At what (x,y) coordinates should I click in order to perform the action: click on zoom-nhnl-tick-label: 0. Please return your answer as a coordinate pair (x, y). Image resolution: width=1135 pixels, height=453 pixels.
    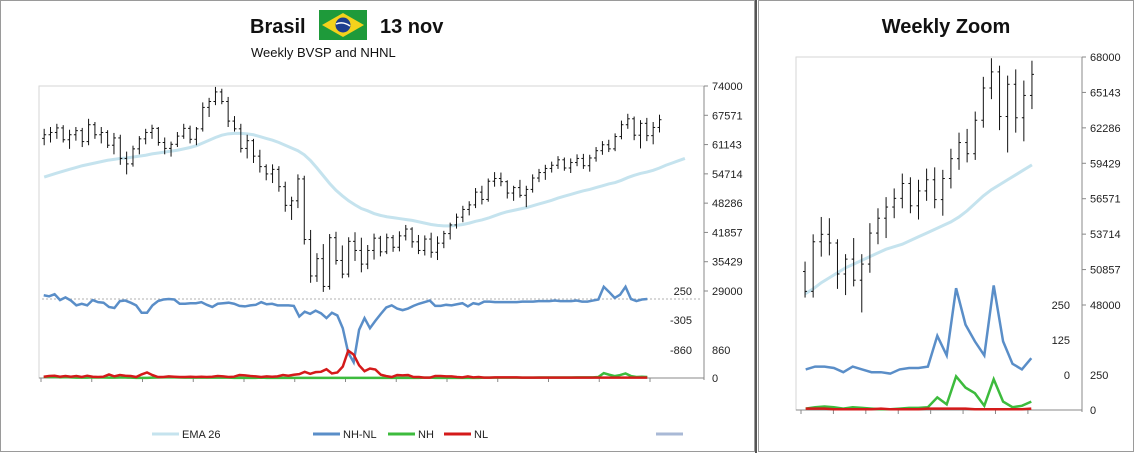
    Looking at the image, I should click on (1067, 376).